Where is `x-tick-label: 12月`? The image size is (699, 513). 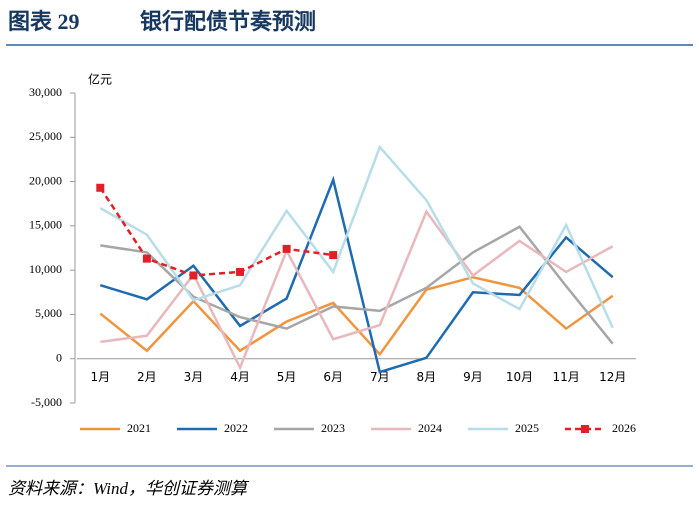 x-tick-label: 12月 is located at coordinates (612, 377).